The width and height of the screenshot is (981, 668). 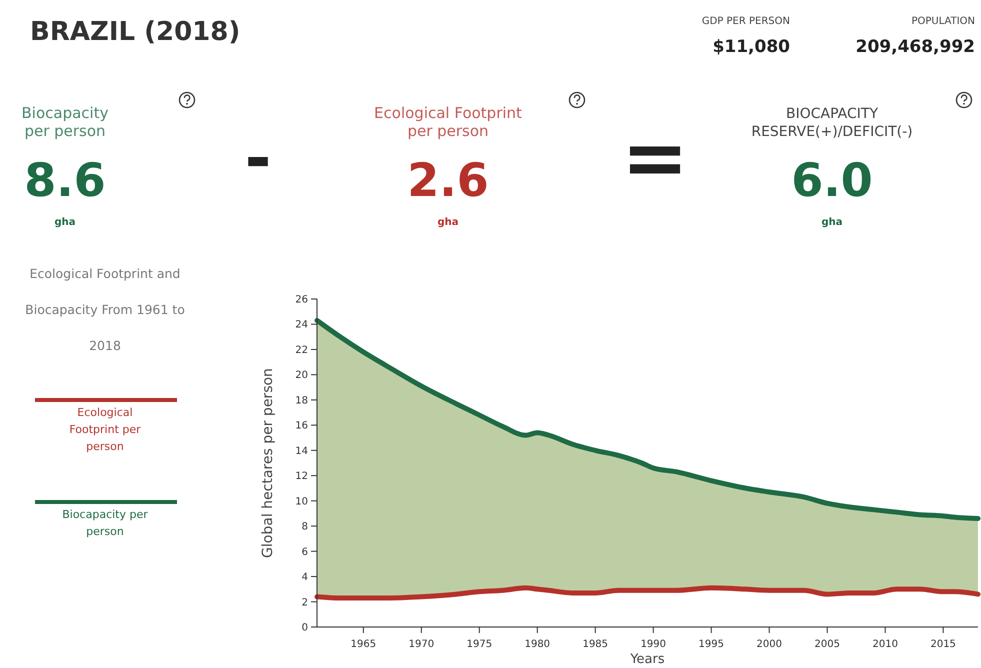 I want to click on y-tick-label: 12, so click(x=301, y=476).